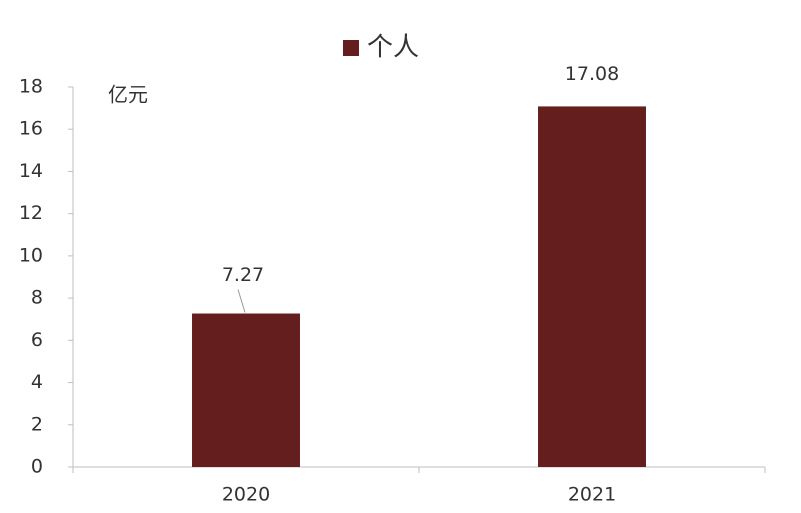 The image size is (801, 513). I want to click on x-tick-label: 2020, so click(246, 495).